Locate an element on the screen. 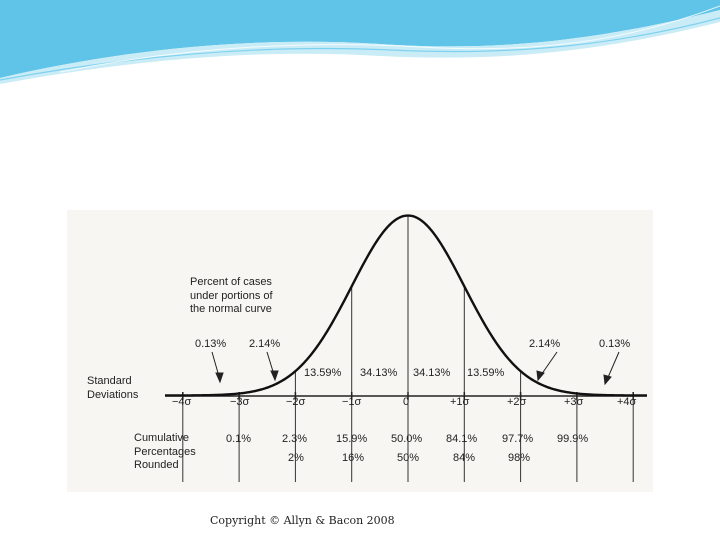  sd-tick-label: −2σ is located at coordinates (296, 402).